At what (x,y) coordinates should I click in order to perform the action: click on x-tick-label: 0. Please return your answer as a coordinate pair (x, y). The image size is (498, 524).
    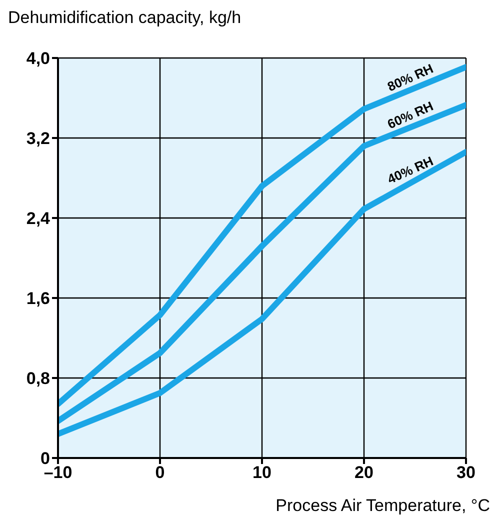
    Looking at the image, I should click on (160, 472).